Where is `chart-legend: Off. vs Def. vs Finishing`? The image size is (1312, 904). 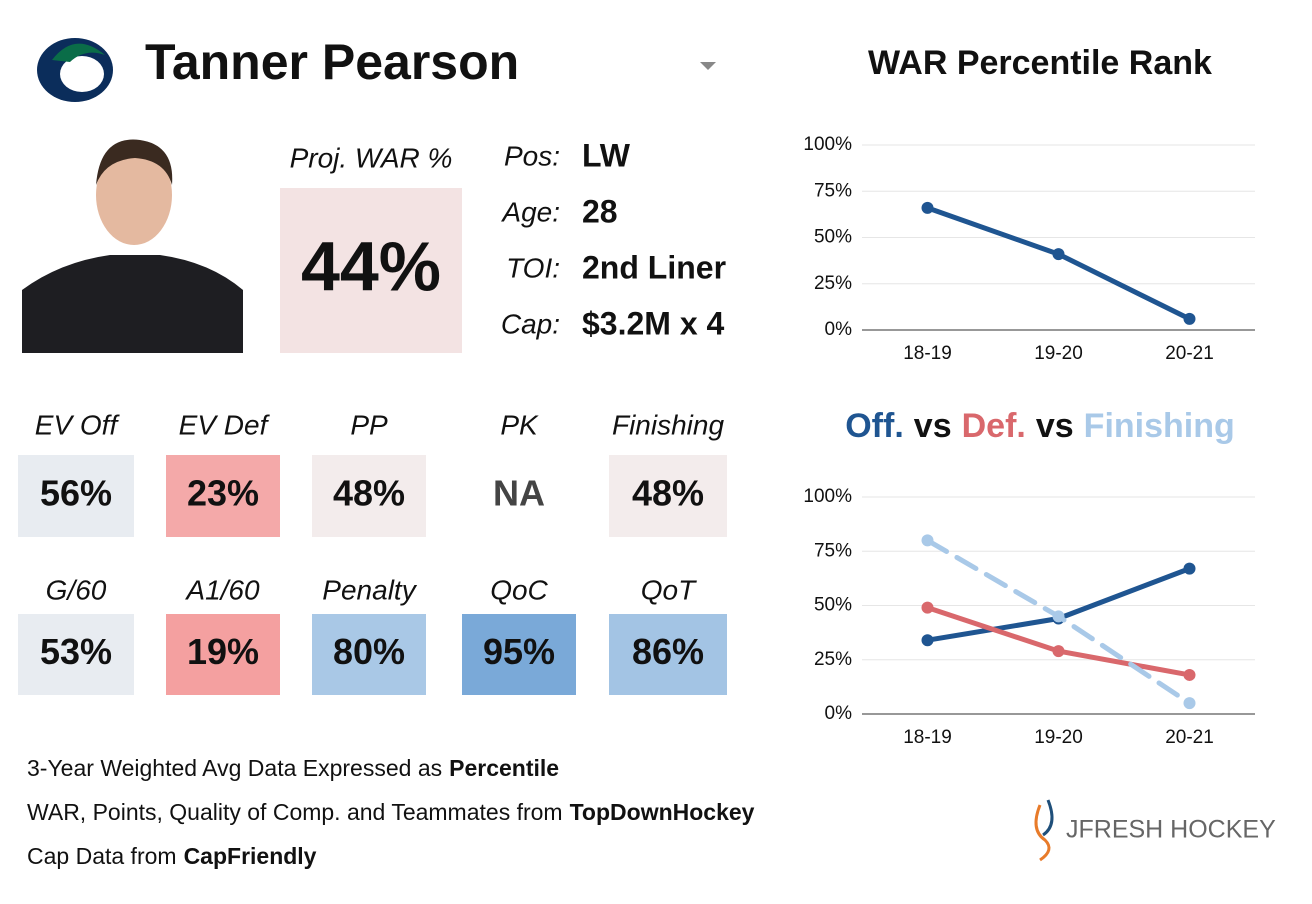
chart-legend: Off. vs Def. vs Finishing is located at coordinates (1040, 426).